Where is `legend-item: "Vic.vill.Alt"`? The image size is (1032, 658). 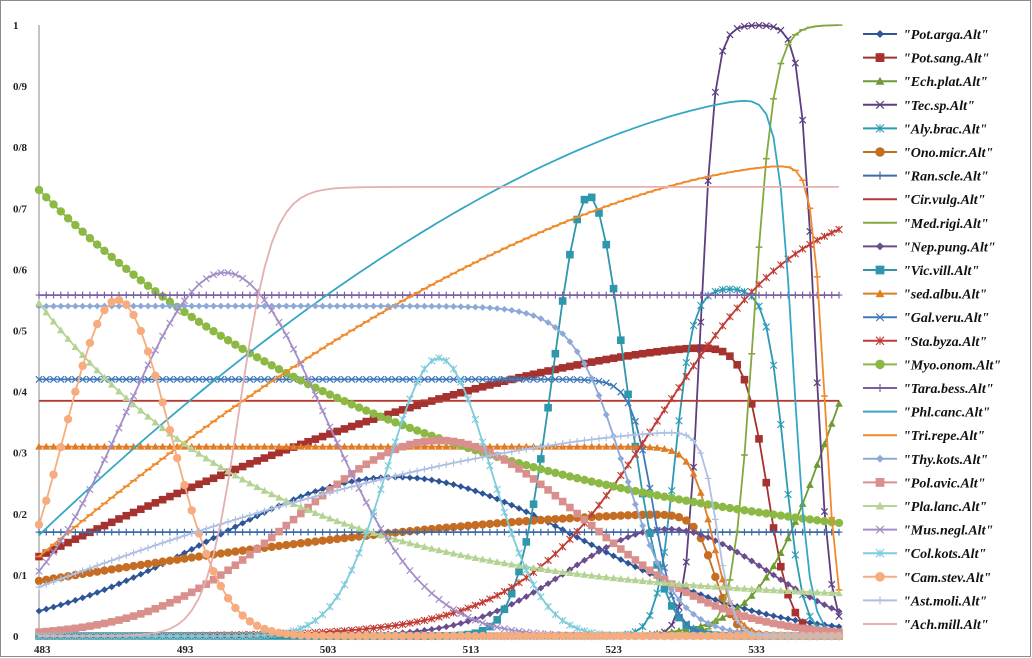 legend-item: "Vic.vill.Alt" is located at coordinates (921, 271).